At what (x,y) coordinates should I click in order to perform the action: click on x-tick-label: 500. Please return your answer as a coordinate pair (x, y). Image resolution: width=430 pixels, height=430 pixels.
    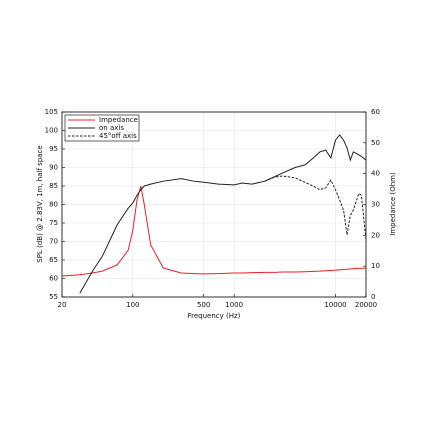
    Looking at the image, I should click on (203, 305).